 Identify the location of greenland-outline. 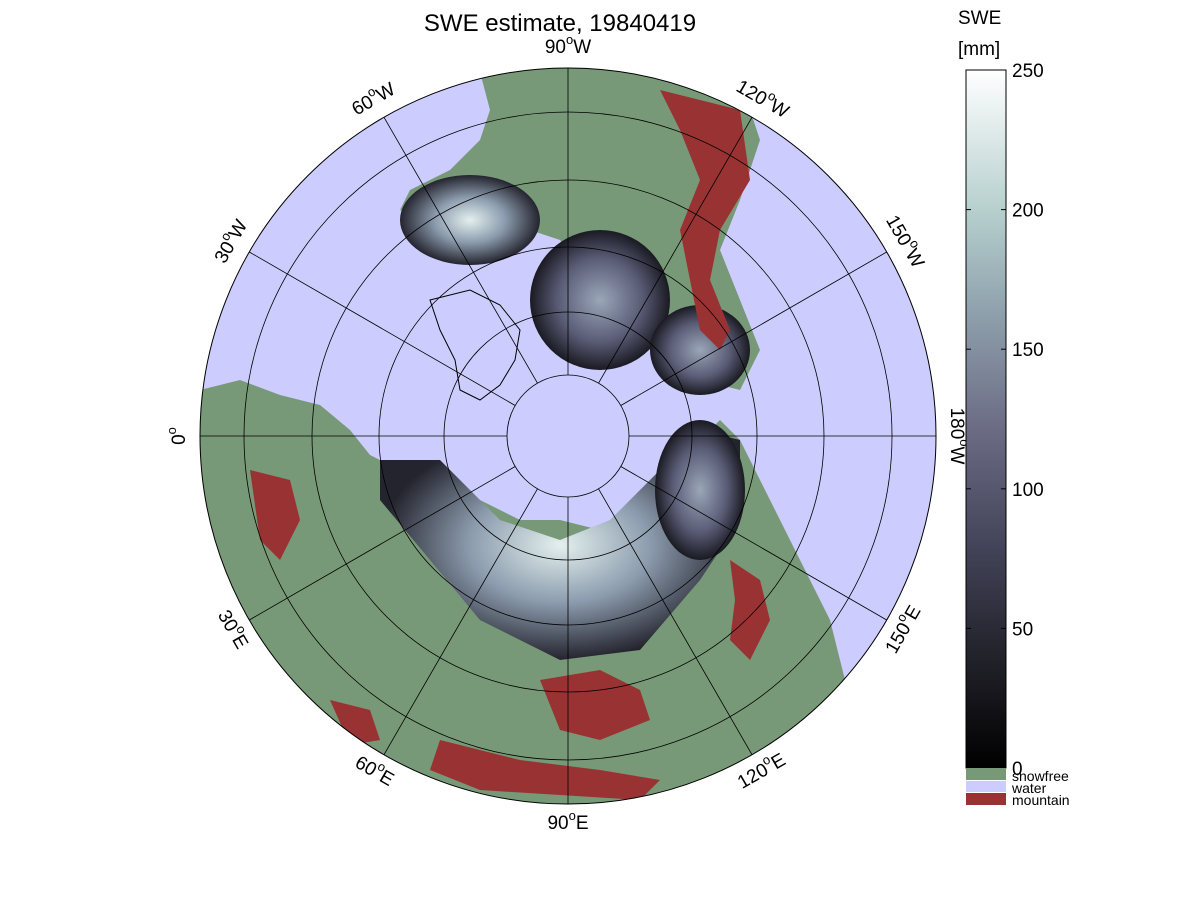
(475, 345).